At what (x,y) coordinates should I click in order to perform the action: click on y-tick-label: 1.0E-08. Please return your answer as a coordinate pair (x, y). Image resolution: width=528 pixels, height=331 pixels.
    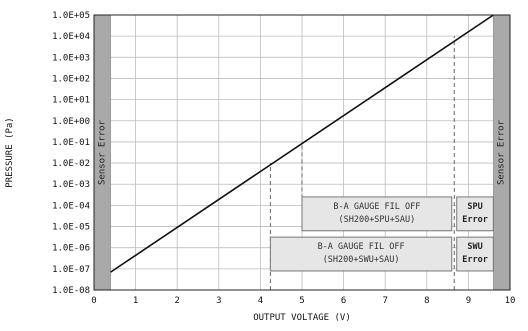
    Looking at the image, I should click on (71, 291).